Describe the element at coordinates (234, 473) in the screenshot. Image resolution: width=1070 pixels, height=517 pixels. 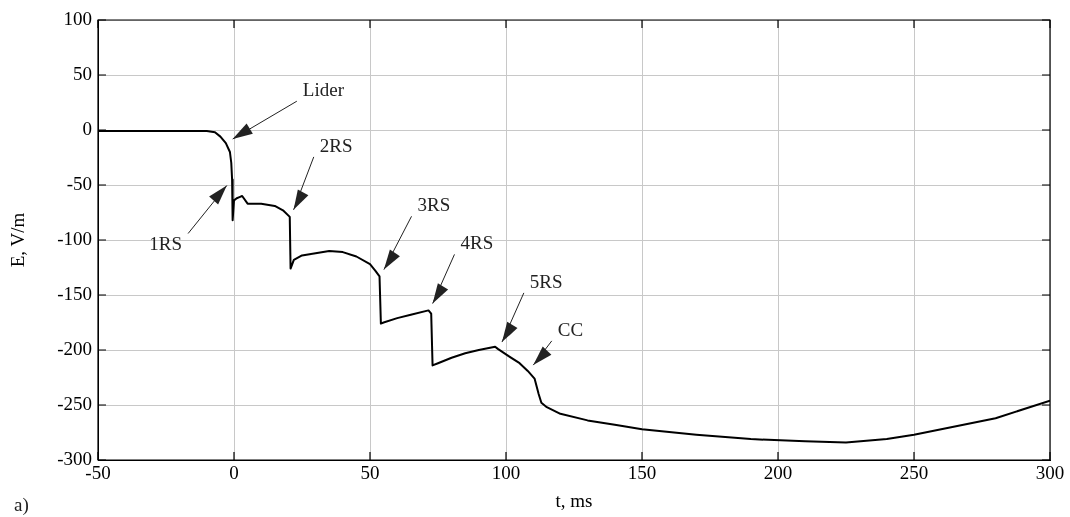
I see `x-tick-label: 0` at that location.